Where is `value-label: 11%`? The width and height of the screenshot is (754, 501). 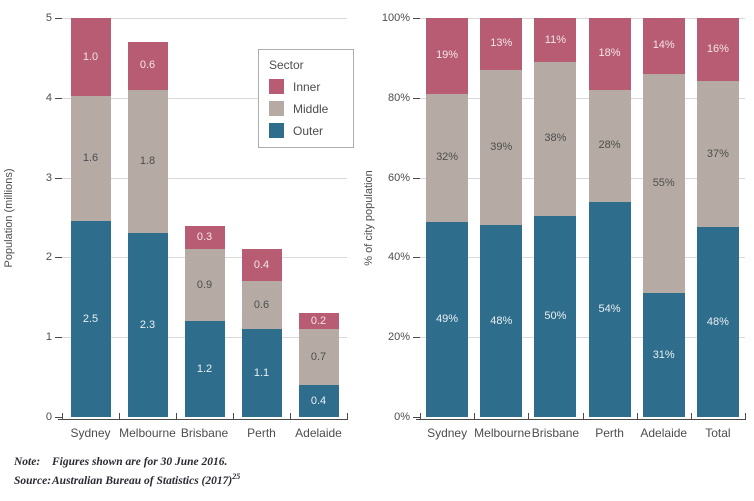
value-label: 11% is located at coordinates (555, 39).